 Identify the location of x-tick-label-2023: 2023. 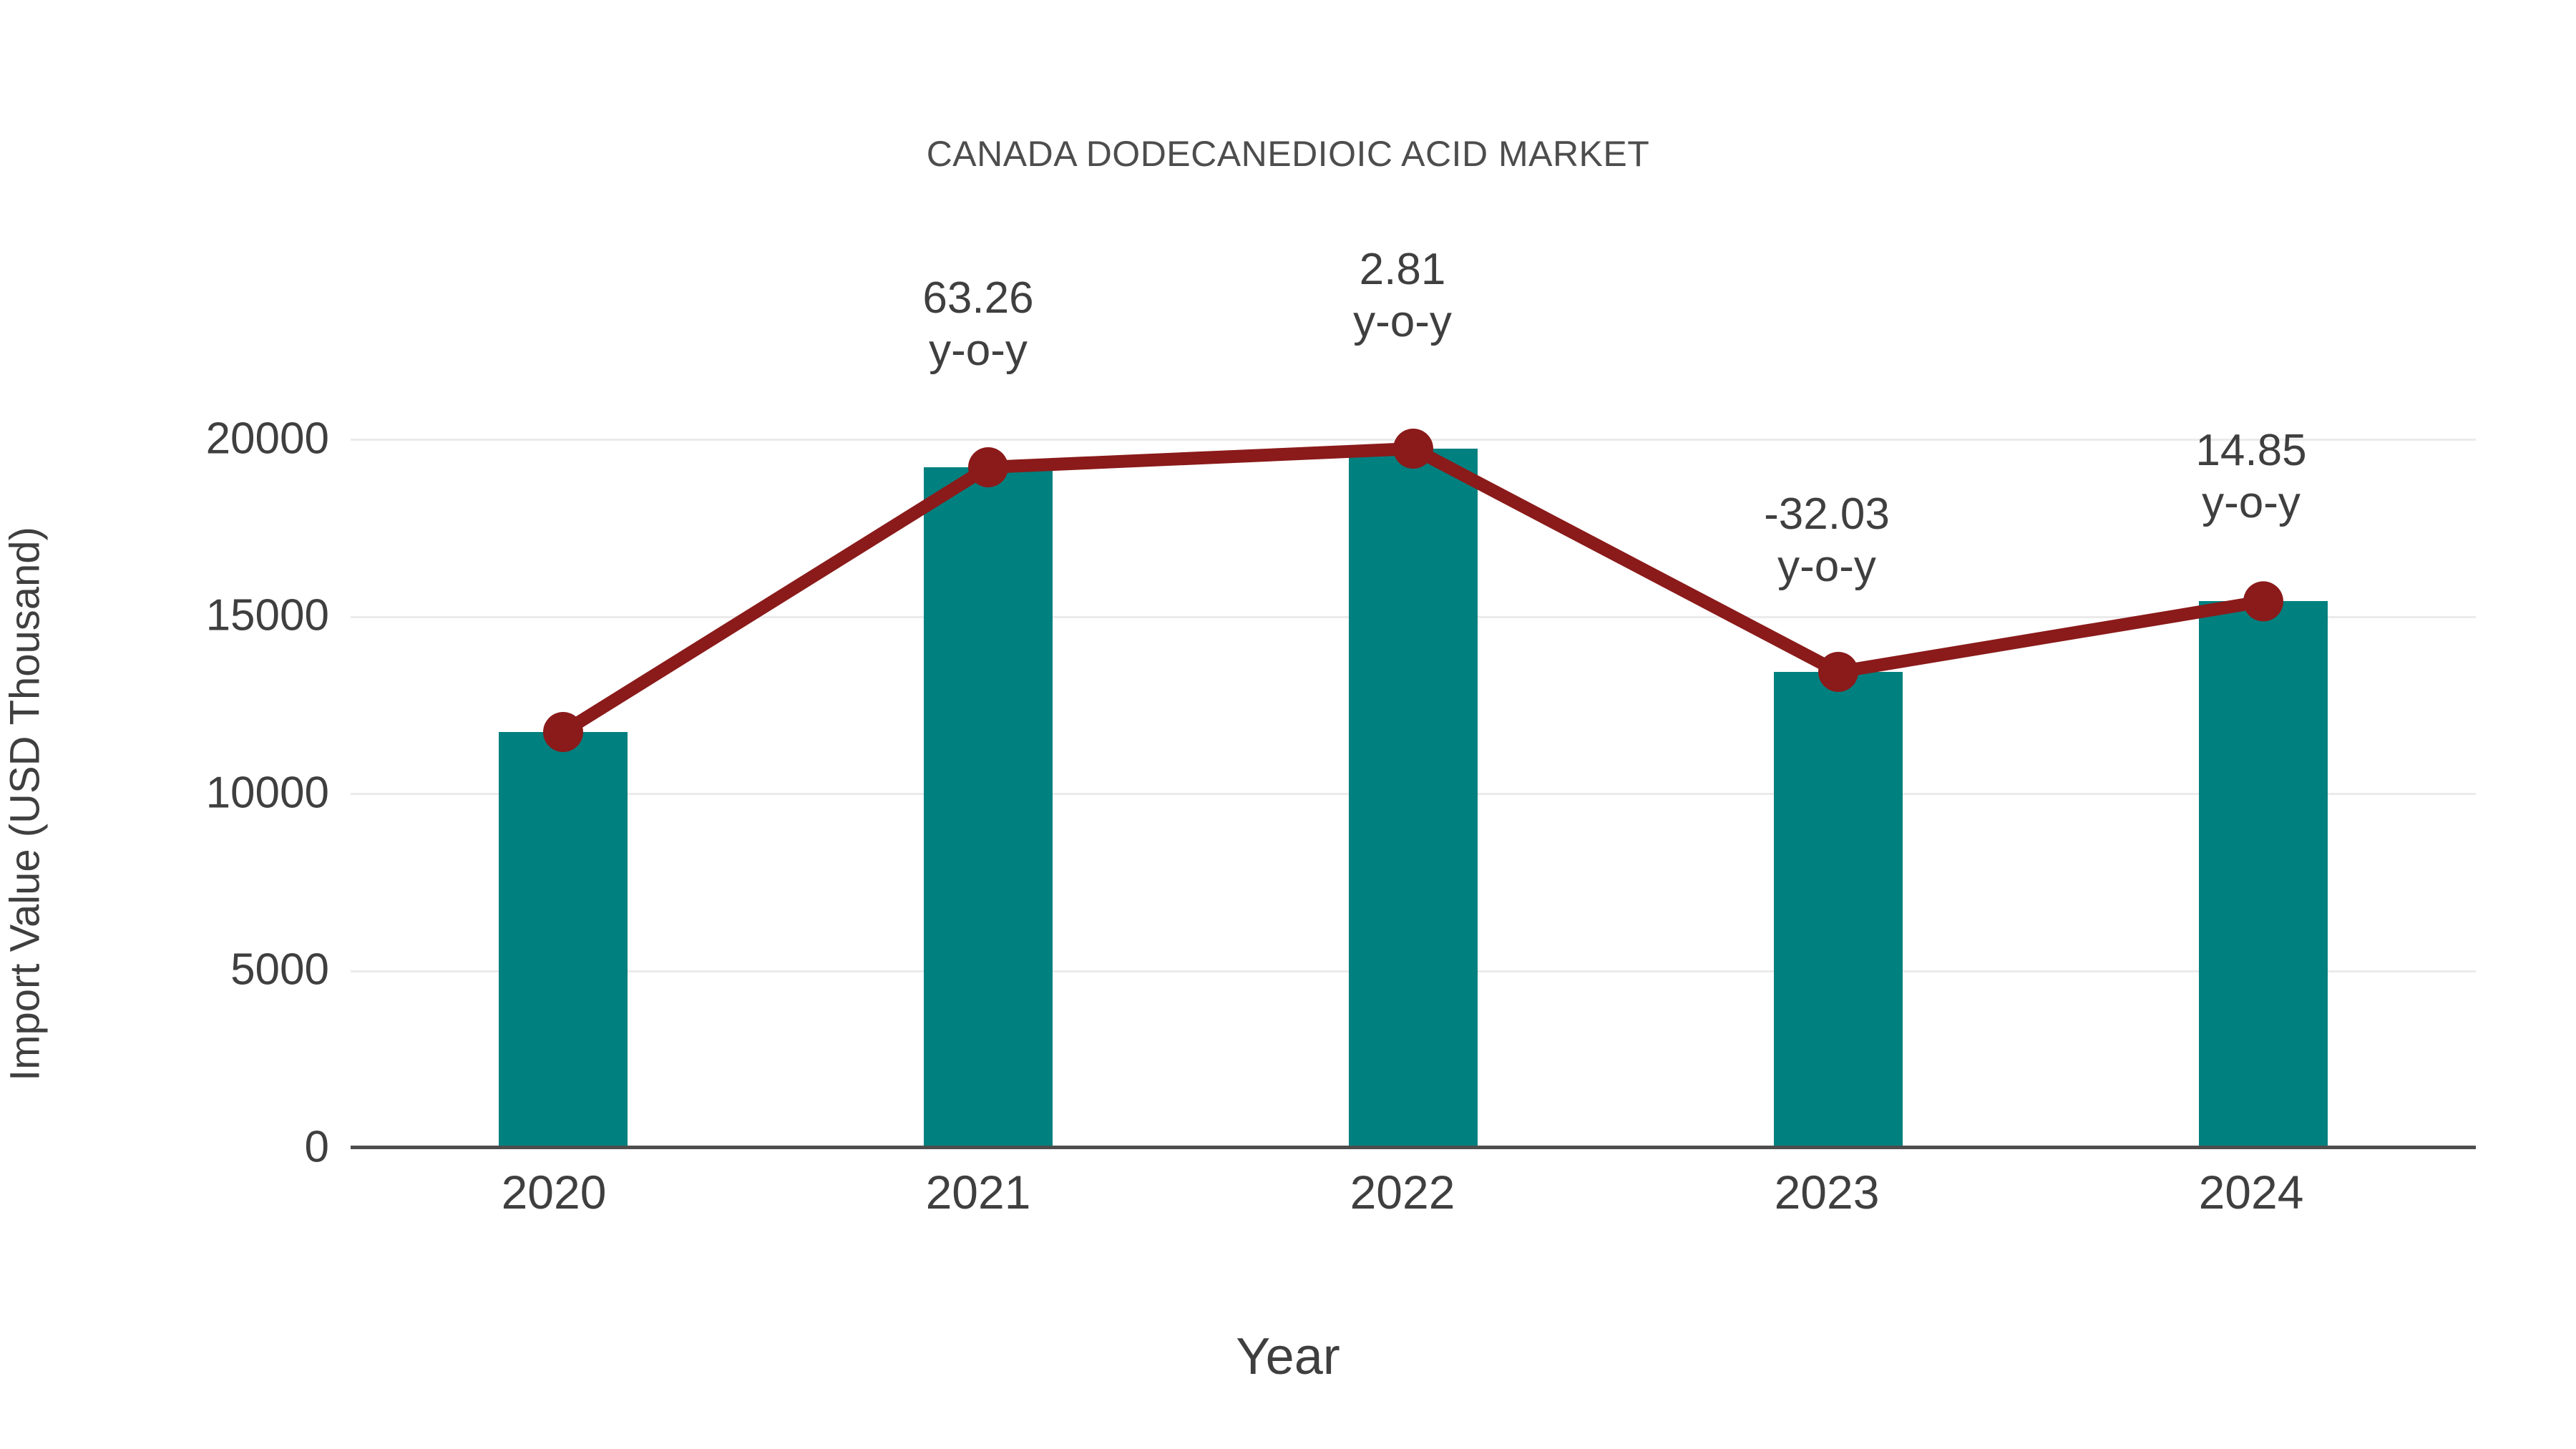
(1827, 1192).